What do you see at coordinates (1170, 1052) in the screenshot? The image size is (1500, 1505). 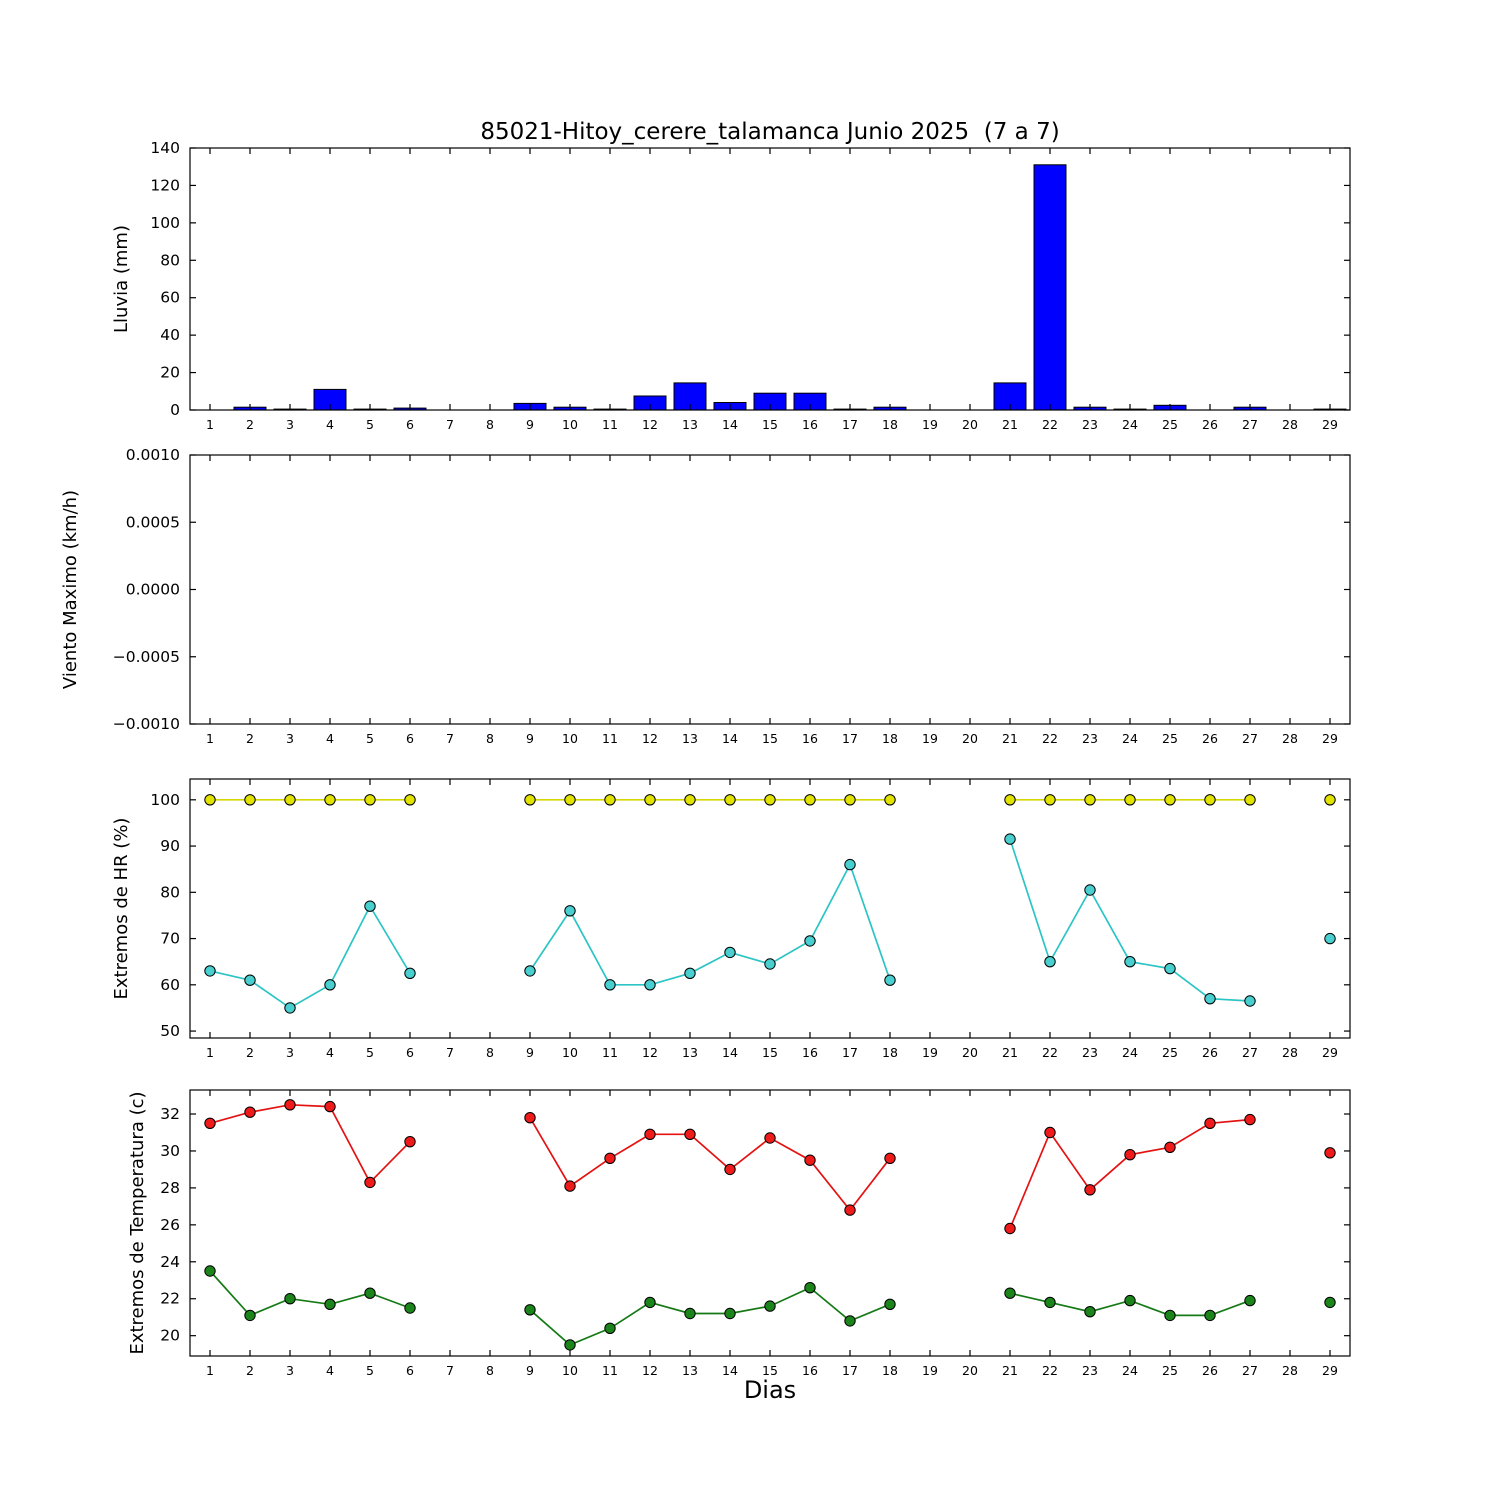 I see `x-tick-label: 25` at bounding box center [1170, 1052].